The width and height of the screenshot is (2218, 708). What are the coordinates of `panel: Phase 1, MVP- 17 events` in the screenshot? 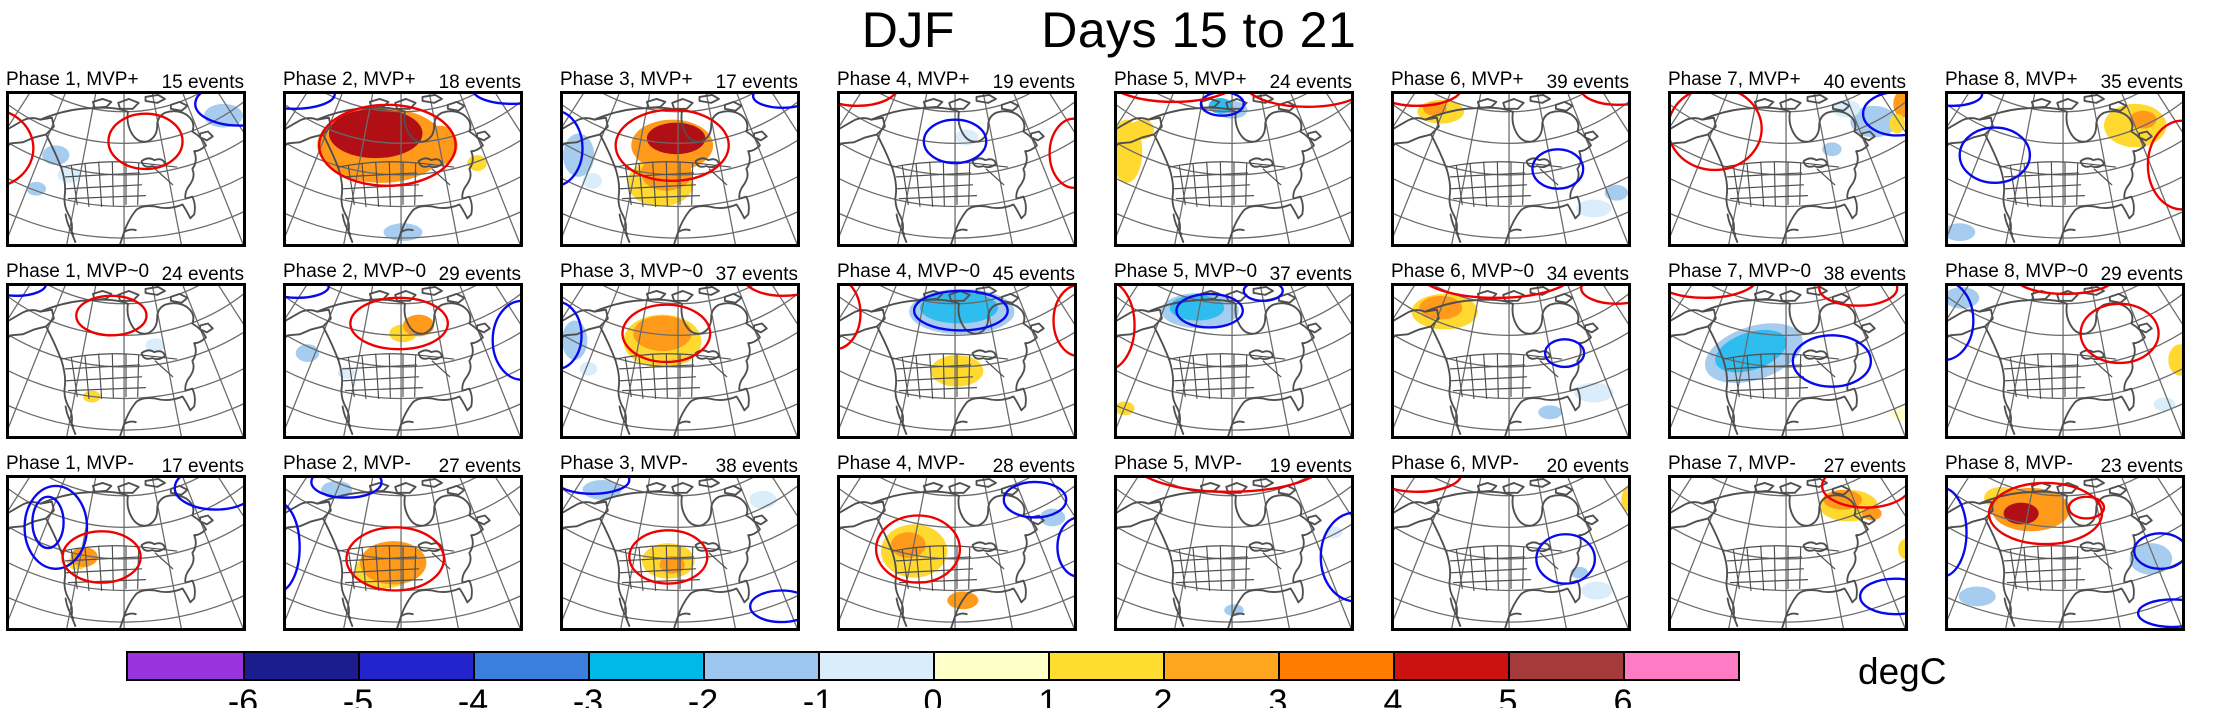 It's located at (126, 541).